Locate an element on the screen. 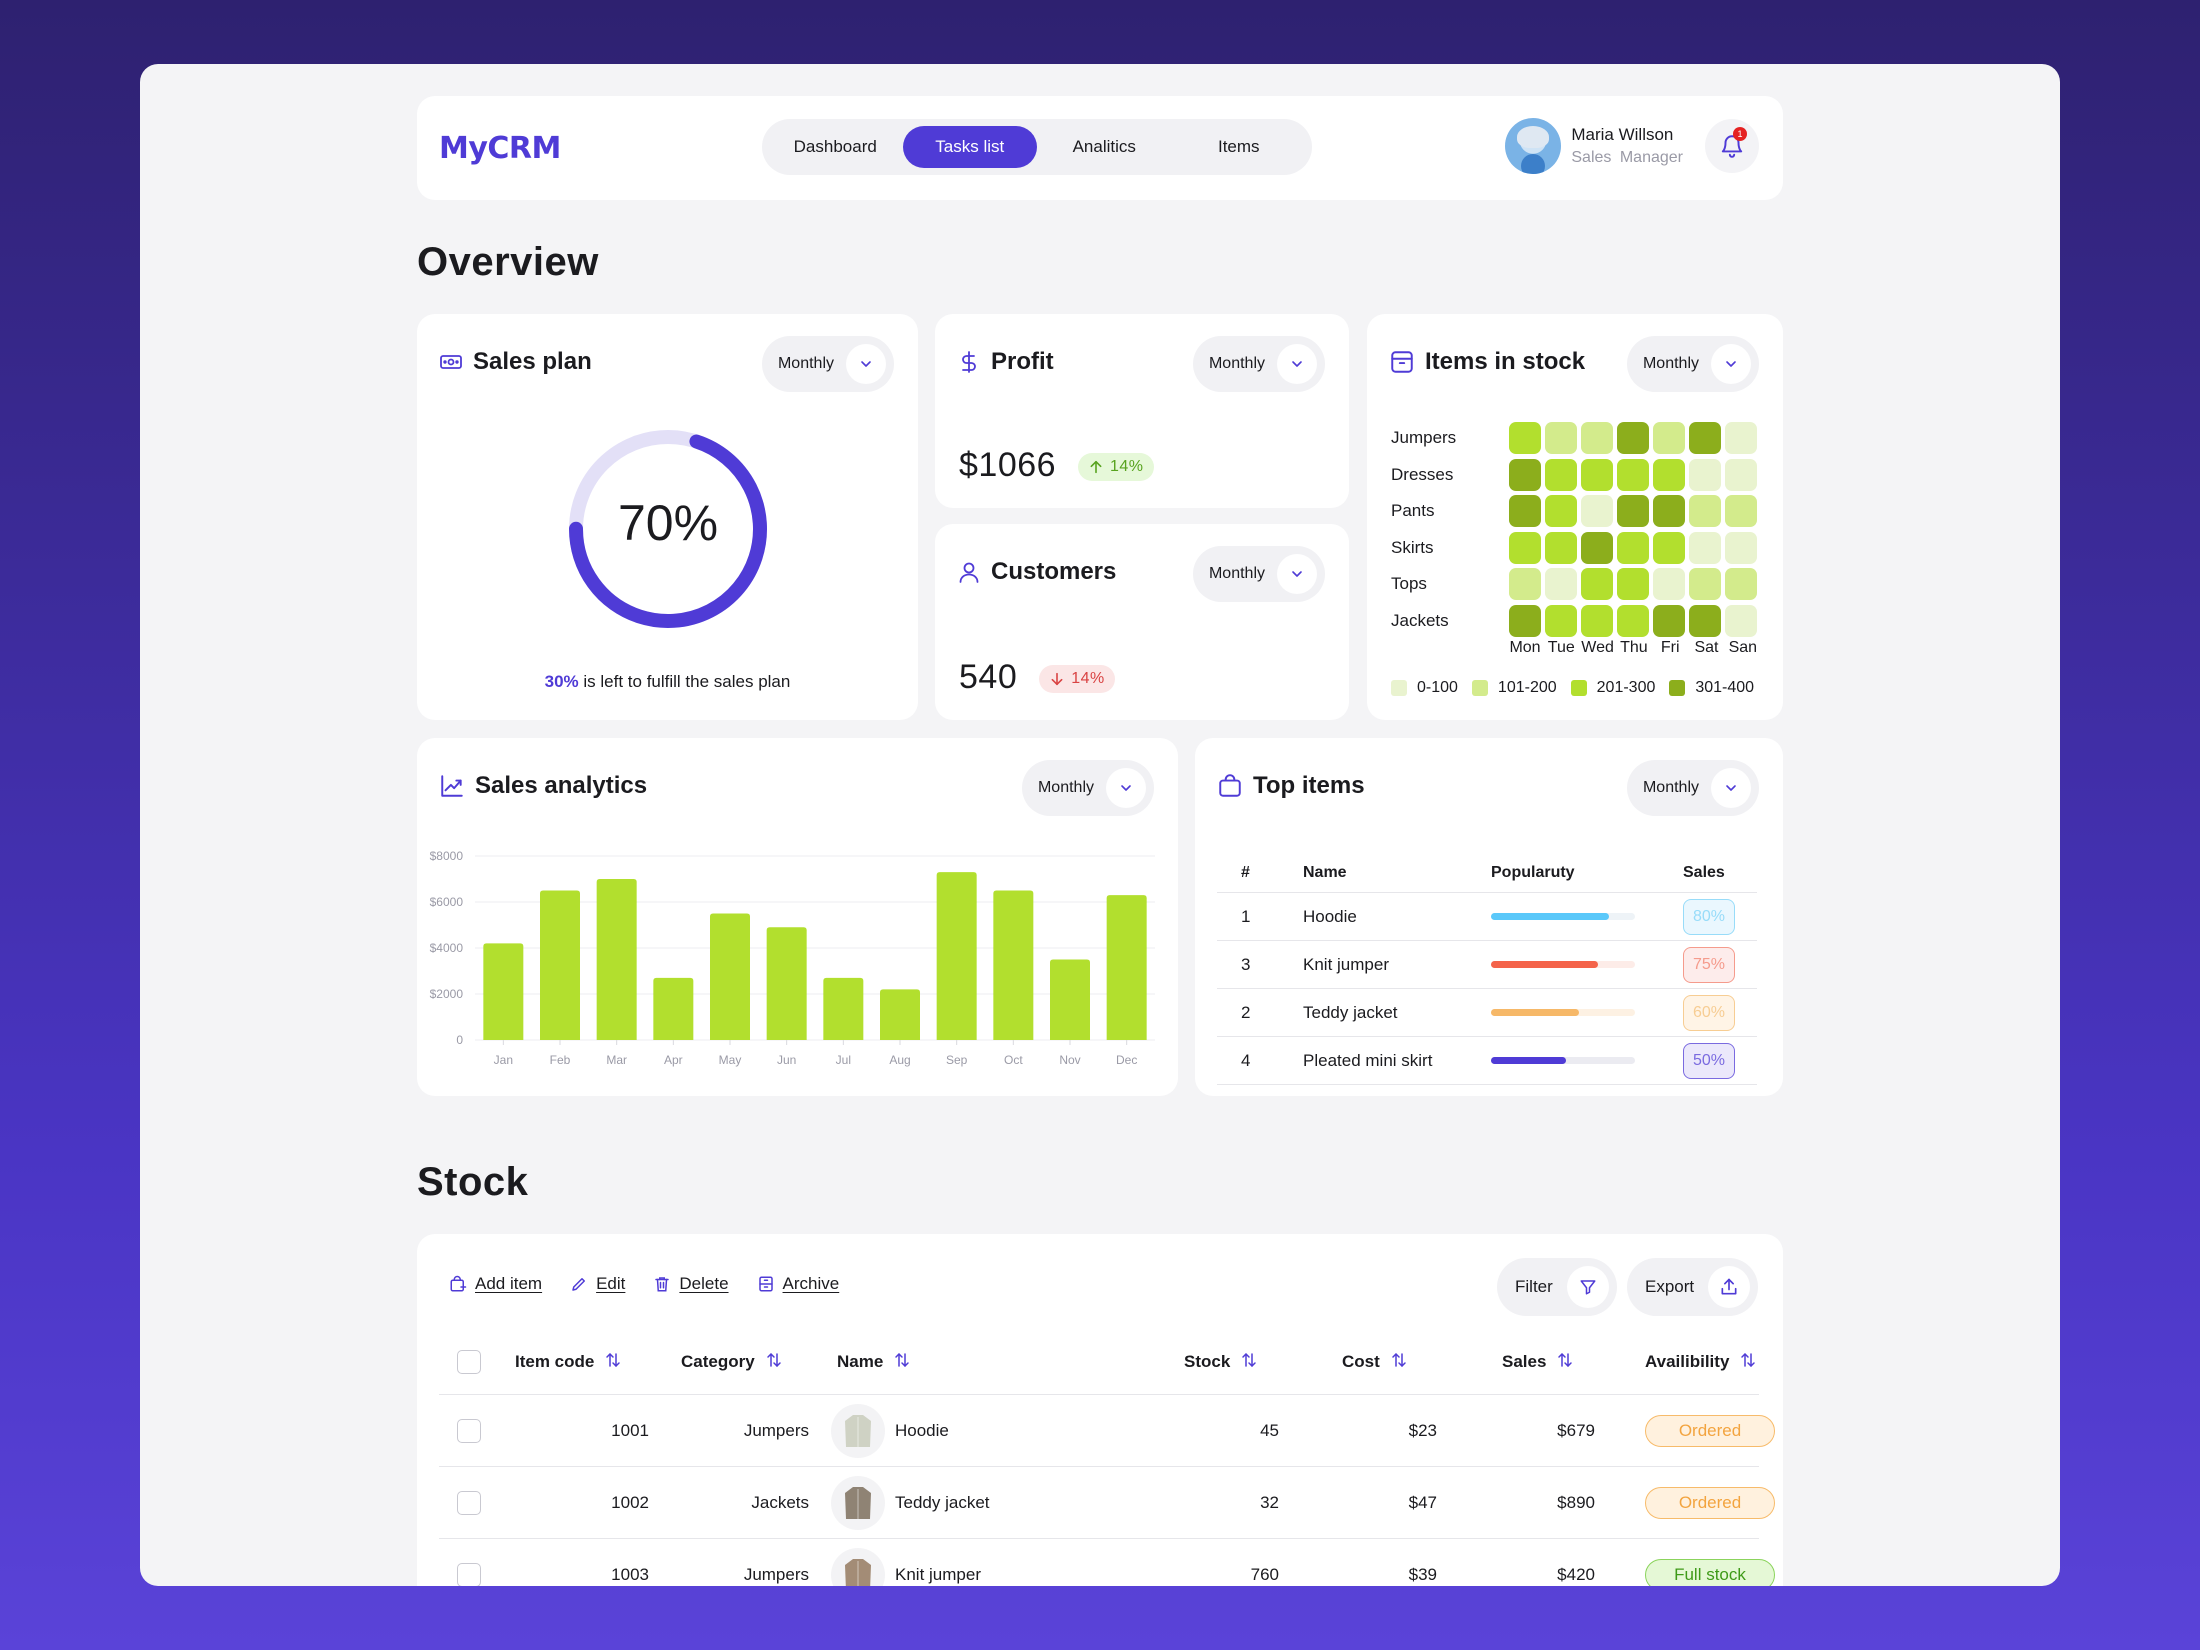 This screenshot has width=2200, height=1650. customers-value-row: 540 14% is located at coordinates (1037, 677).